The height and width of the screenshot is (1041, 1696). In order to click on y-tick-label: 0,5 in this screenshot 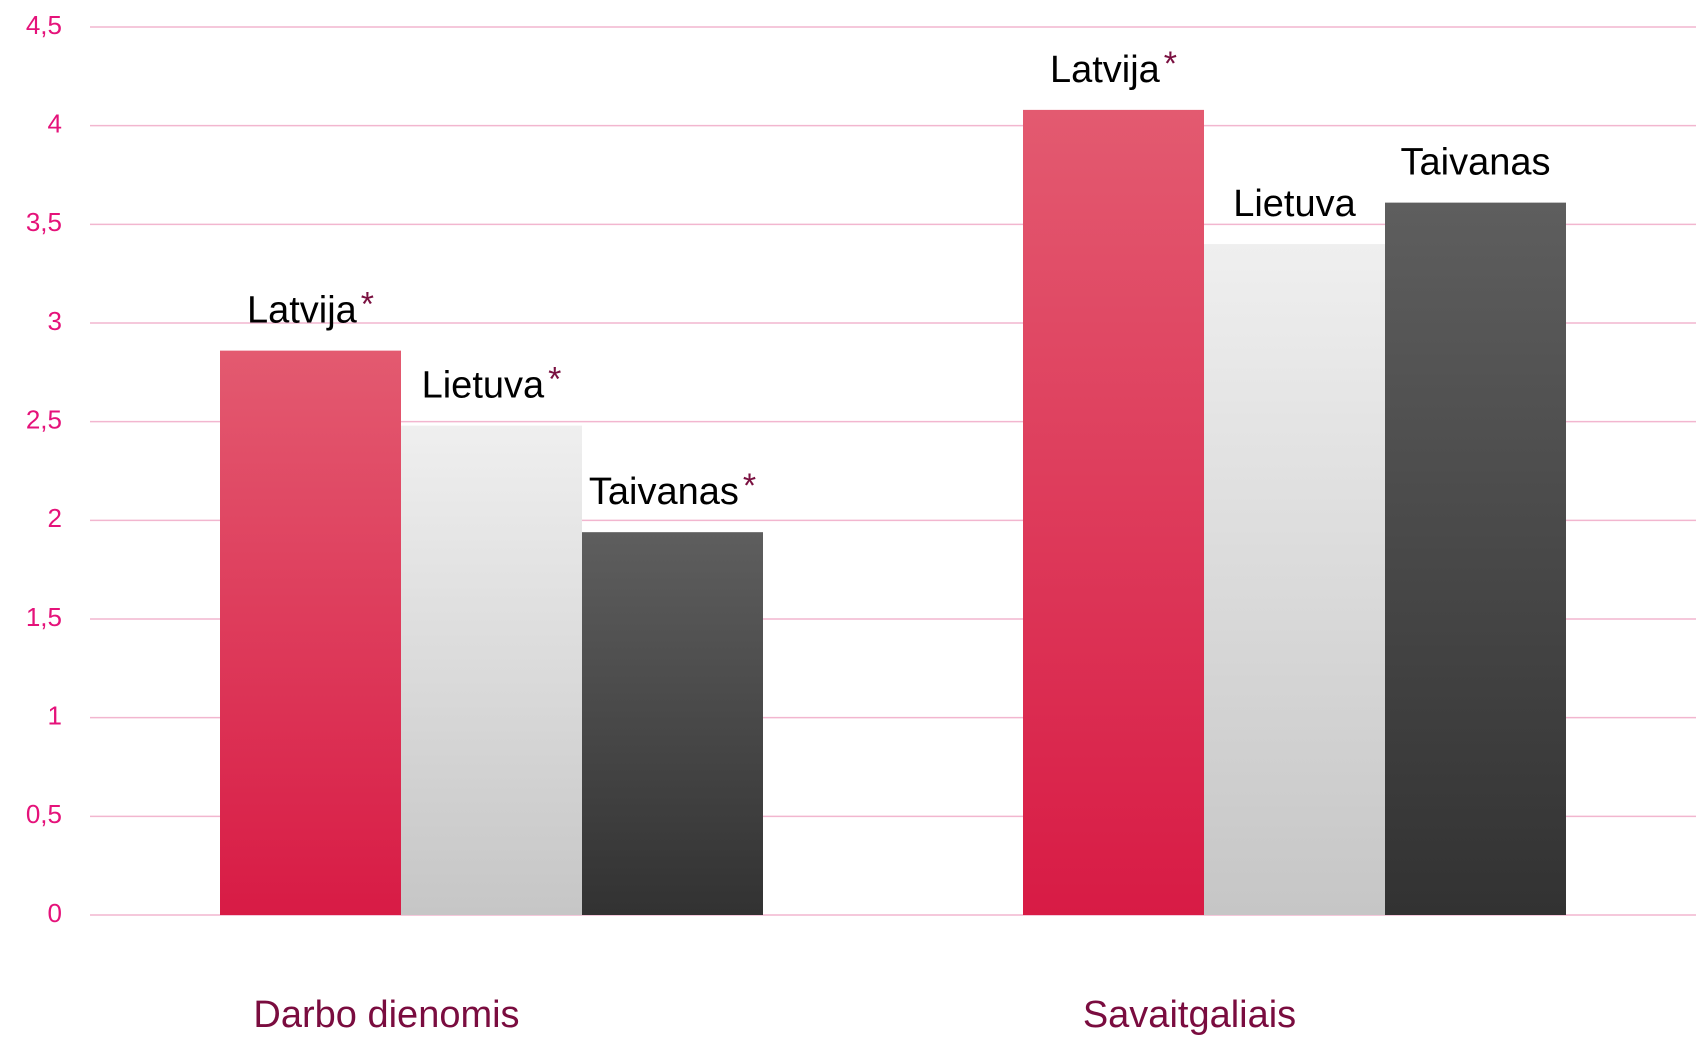, I will do `click(44, 814)`.